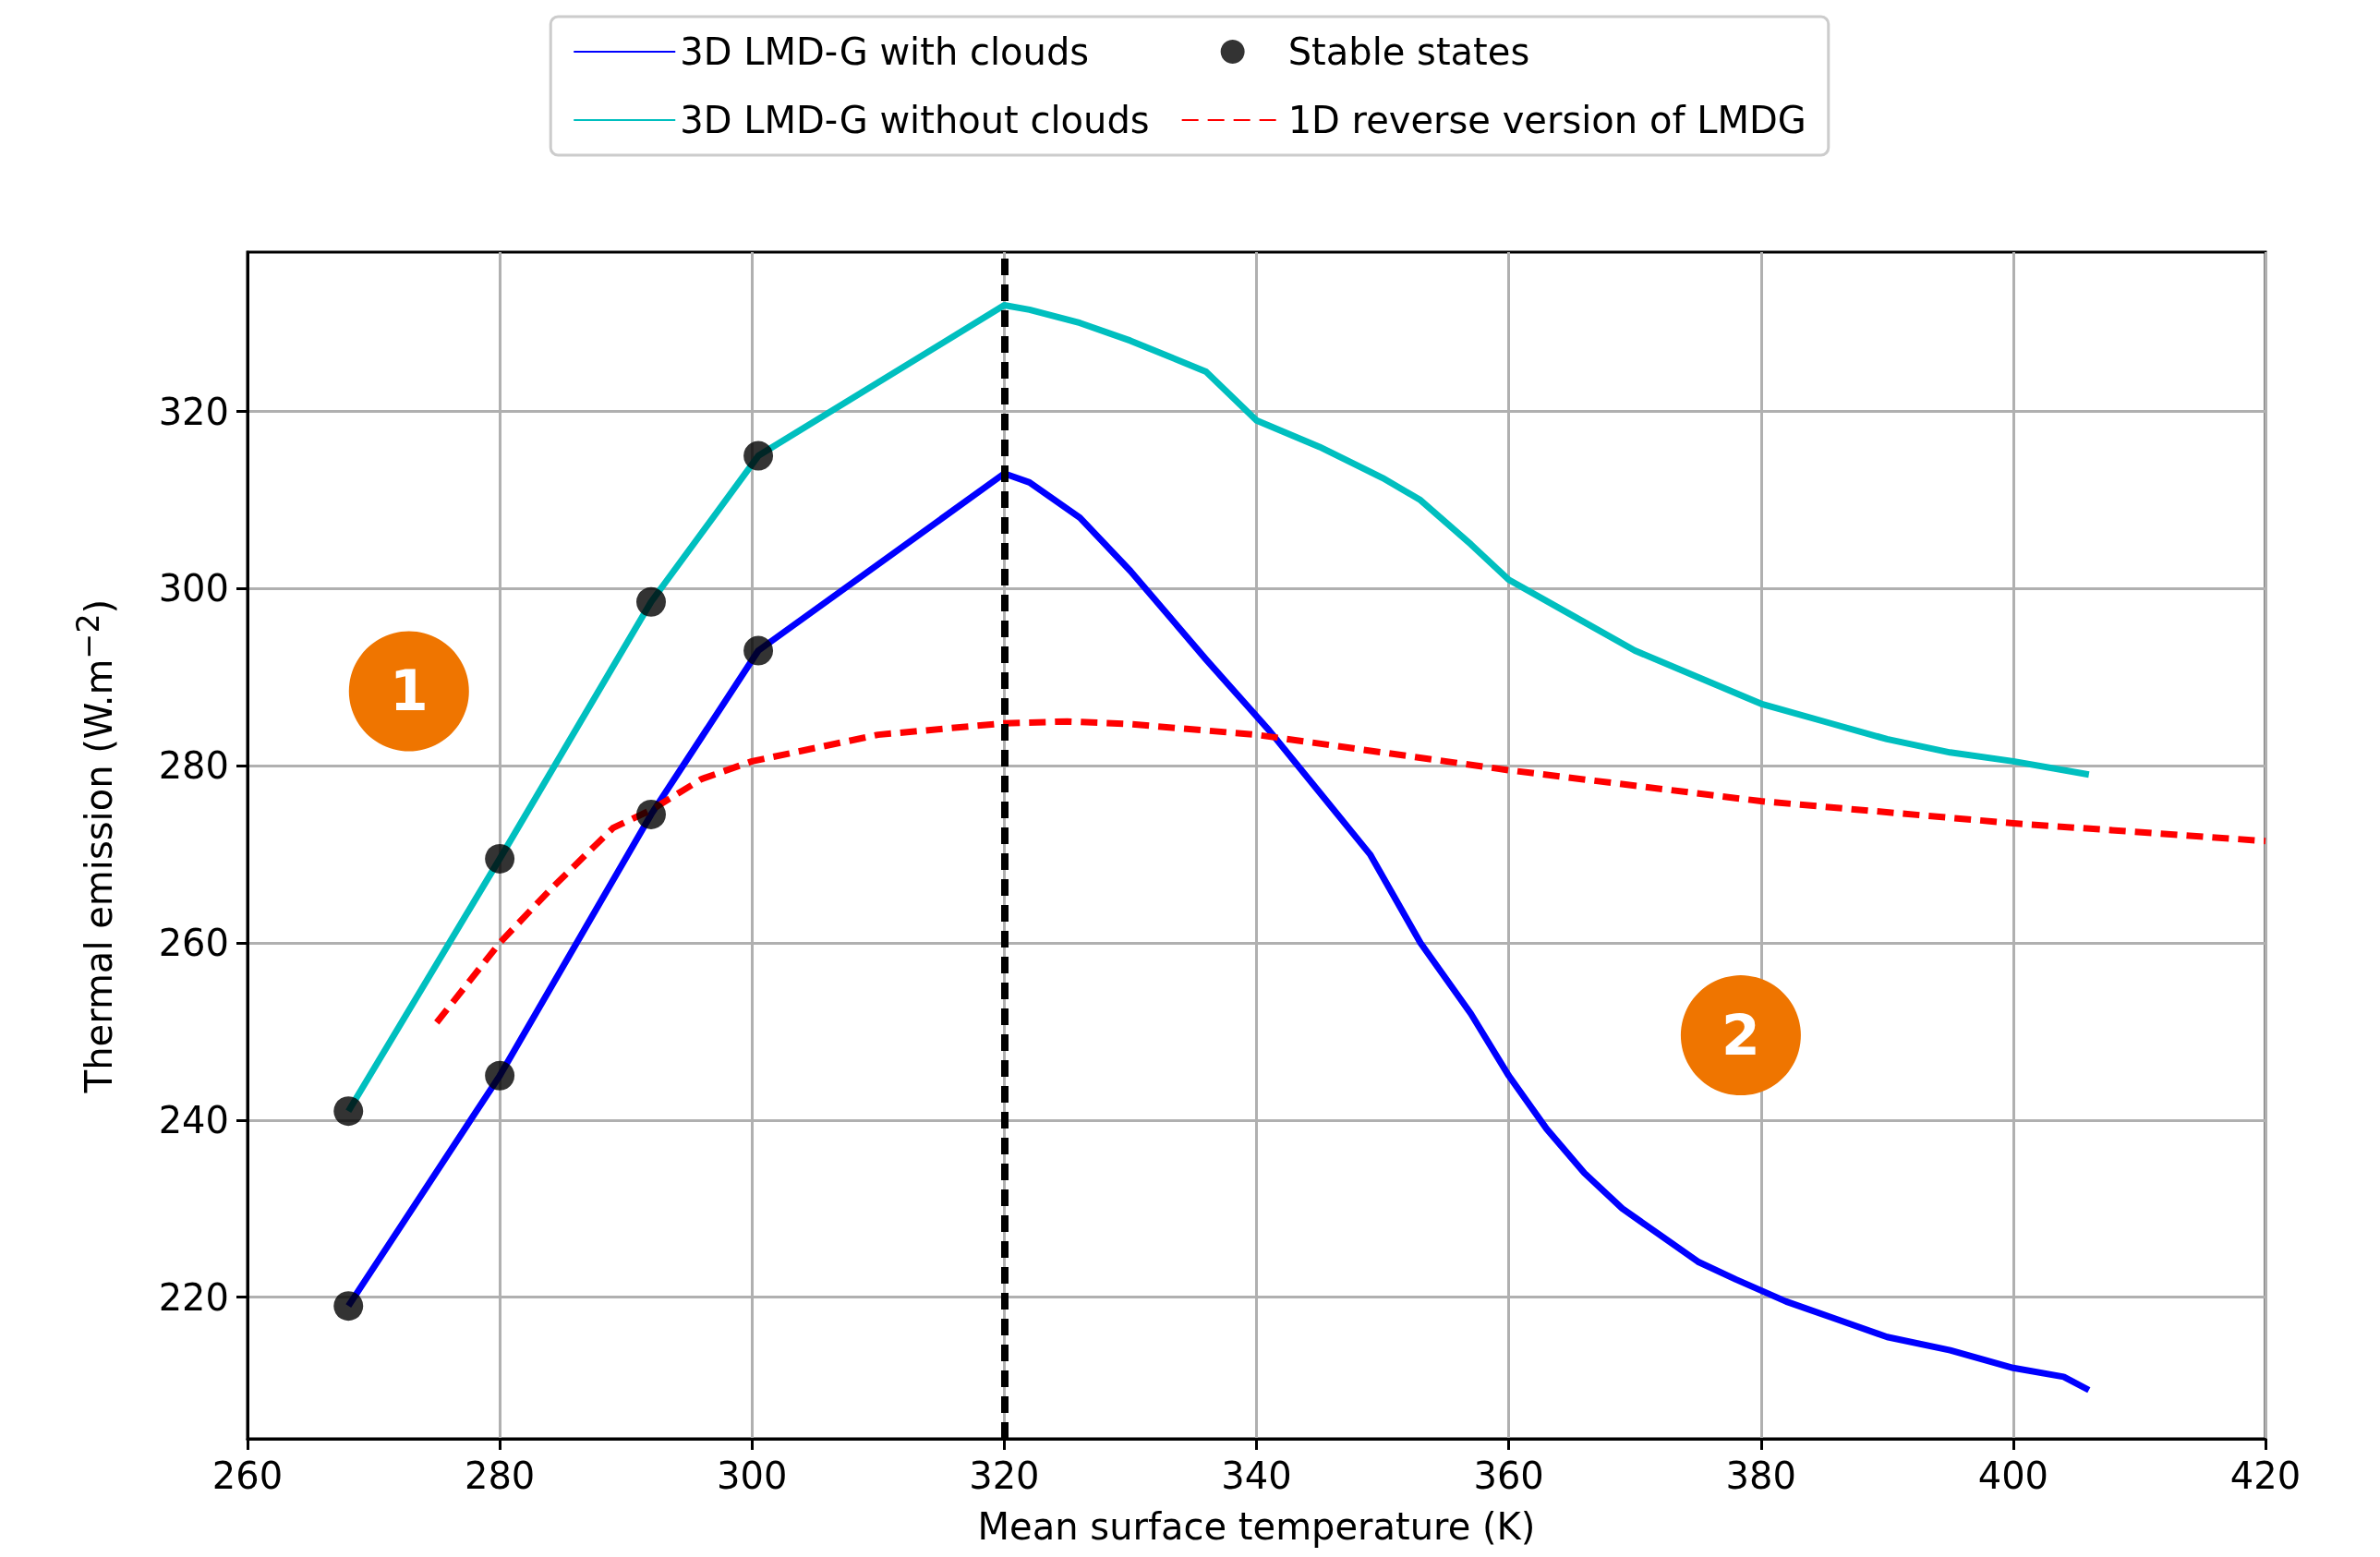 The image size is (2380, 1557). I want to click on x-tick-label: 260, so click(247, 1475).